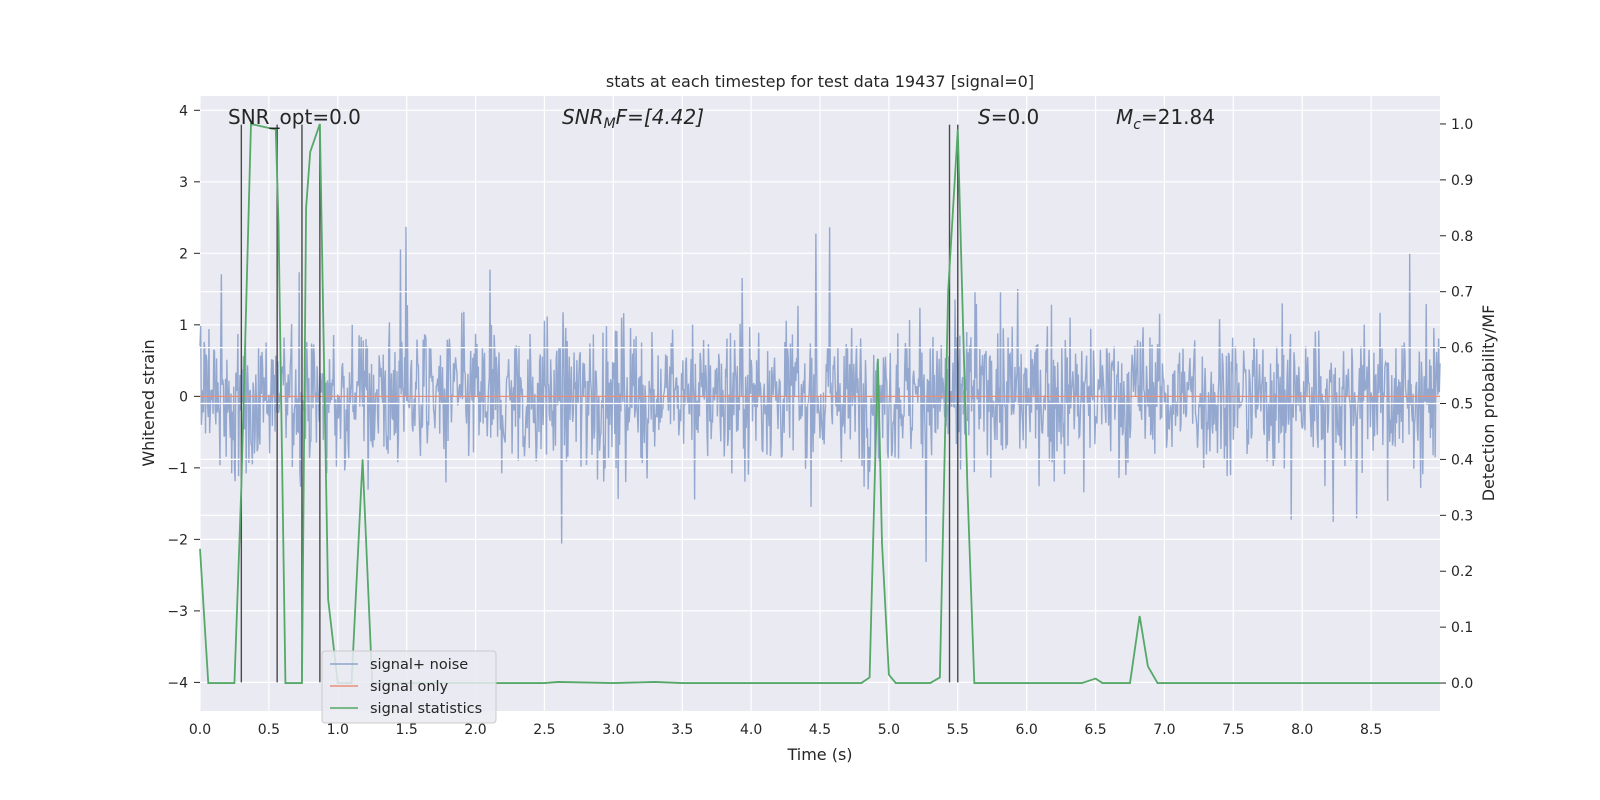  What do you see at coordinates (1462, 572) in the screenshot?
I see `y2-tick-label-2: 0.2` at bounding box center [1462, 572].